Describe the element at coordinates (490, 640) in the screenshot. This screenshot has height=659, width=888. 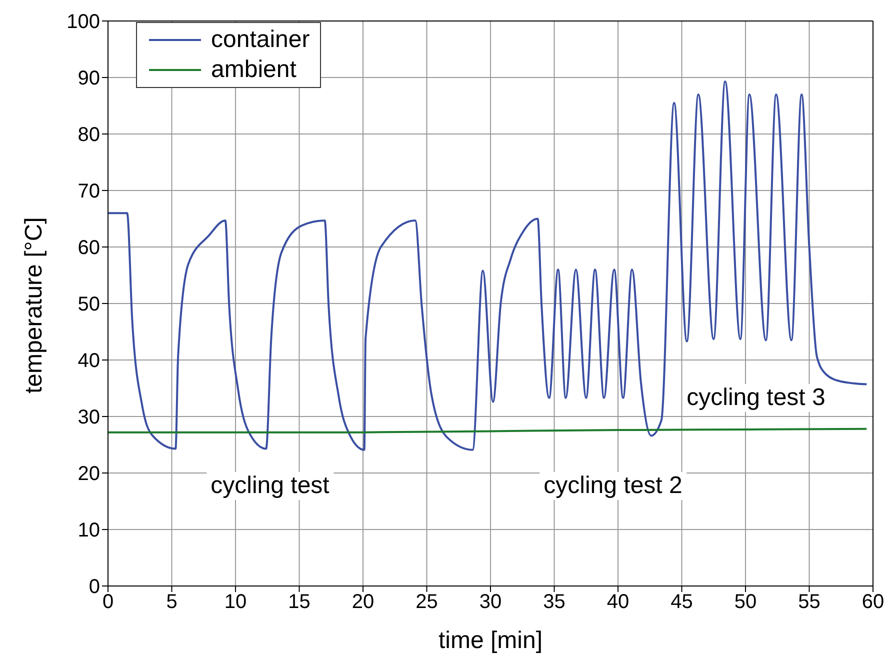
I see `x-axis-title: time [min]` at that location.